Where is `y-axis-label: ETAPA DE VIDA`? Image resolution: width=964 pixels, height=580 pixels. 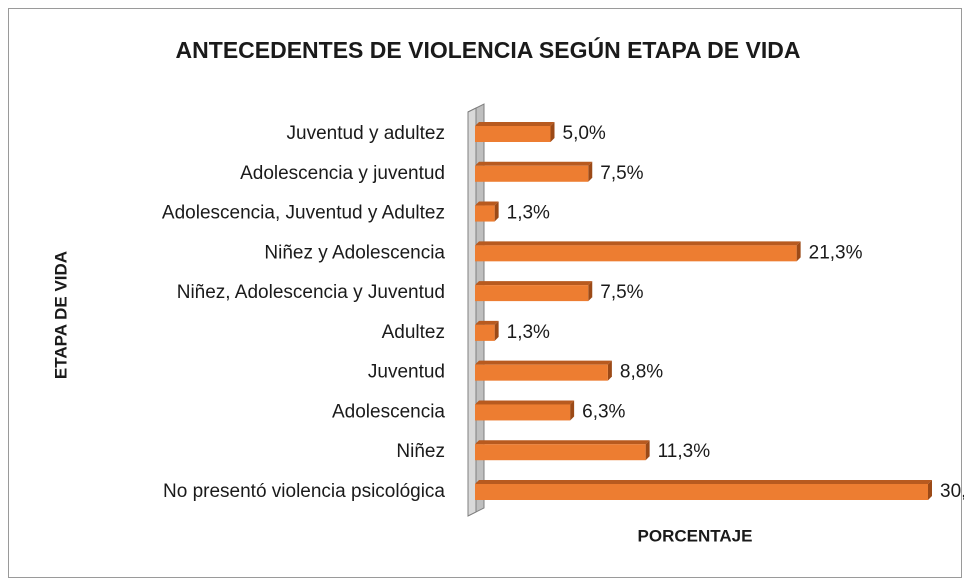 y-axis-label: ETAPA DE VIDA is located at coordinates (60, 315).